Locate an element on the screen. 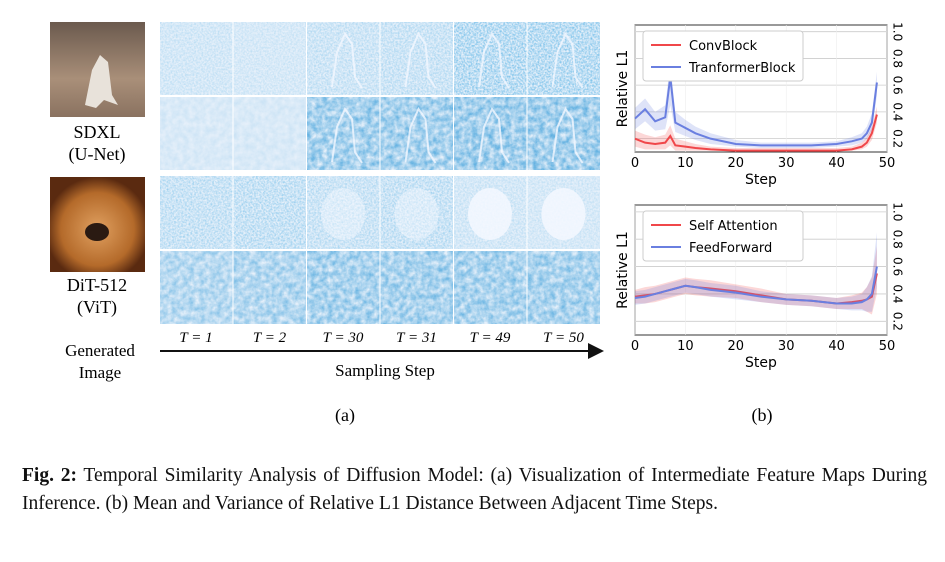 The height and width of the screenshot is (562, 945). step-label: T = 31 is located at coordinates (416, 338).